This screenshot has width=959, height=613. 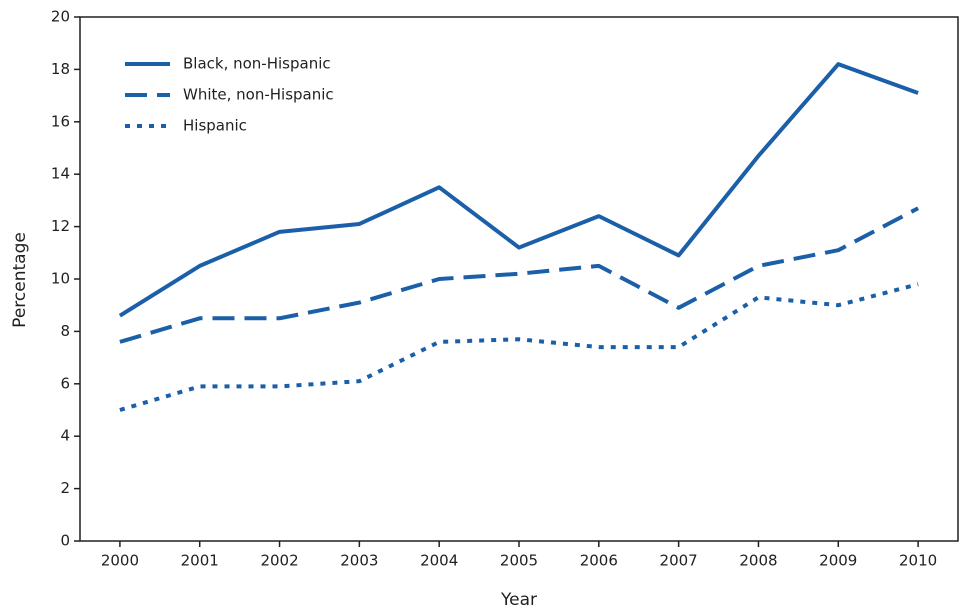 What do you see at coordinates (60, 17) in the screenshot?
I see `y-tick-label: 20` at bounding box center [60, 17].